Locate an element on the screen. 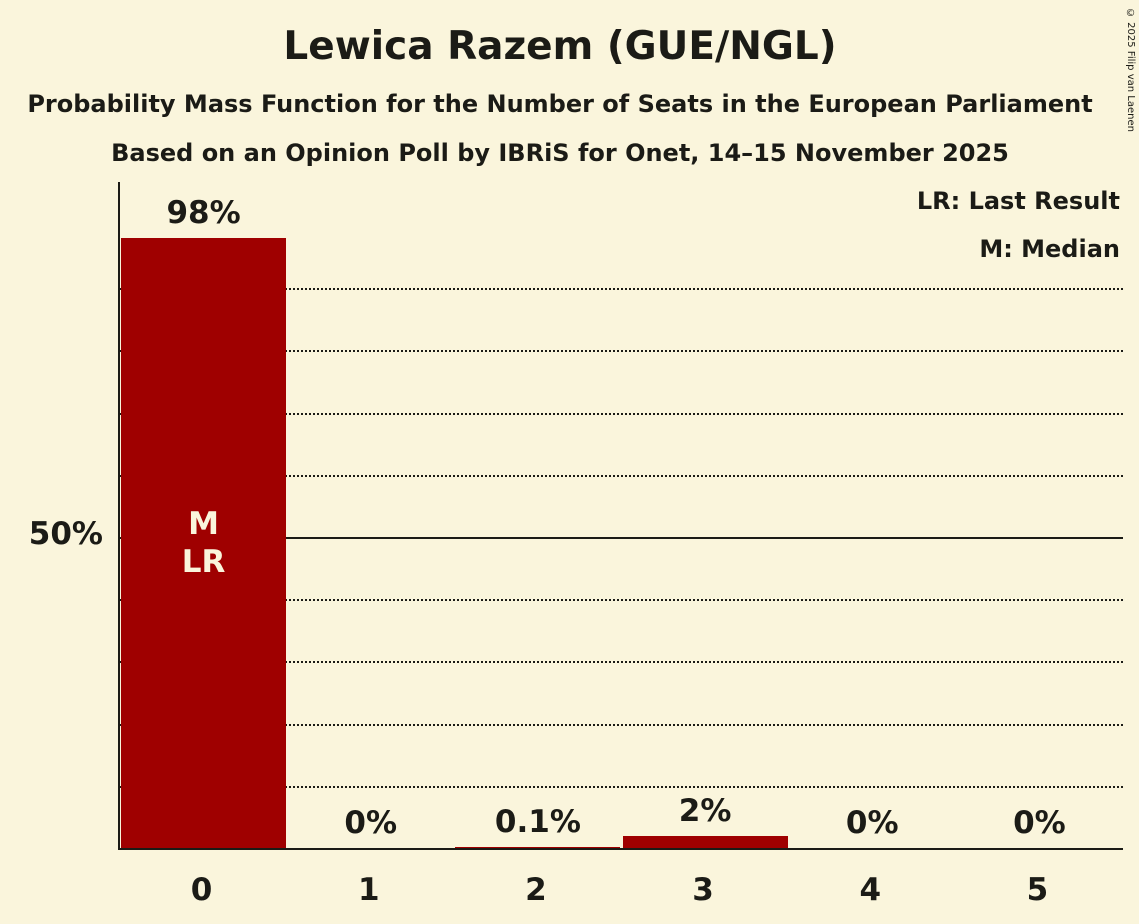 The image size is (1139, 924). copyright-notice: © 2025 Filip van Laenen is located at coordinates (1130, 70).